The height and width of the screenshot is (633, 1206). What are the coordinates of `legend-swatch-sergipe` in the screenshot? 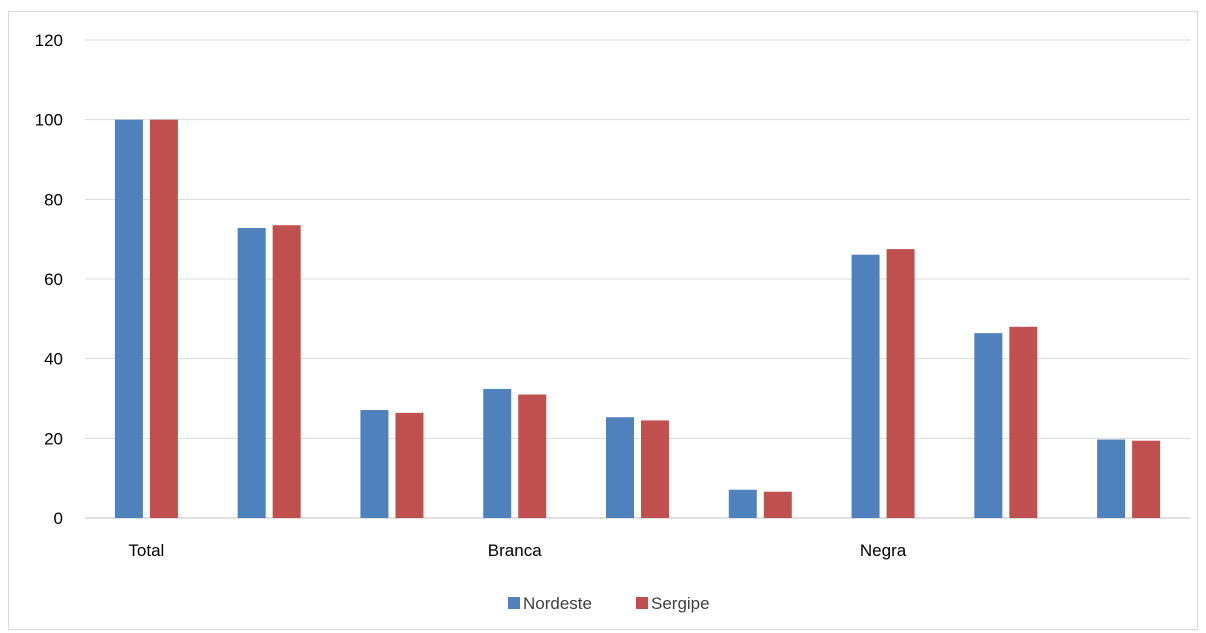 It's located at (642, 603).